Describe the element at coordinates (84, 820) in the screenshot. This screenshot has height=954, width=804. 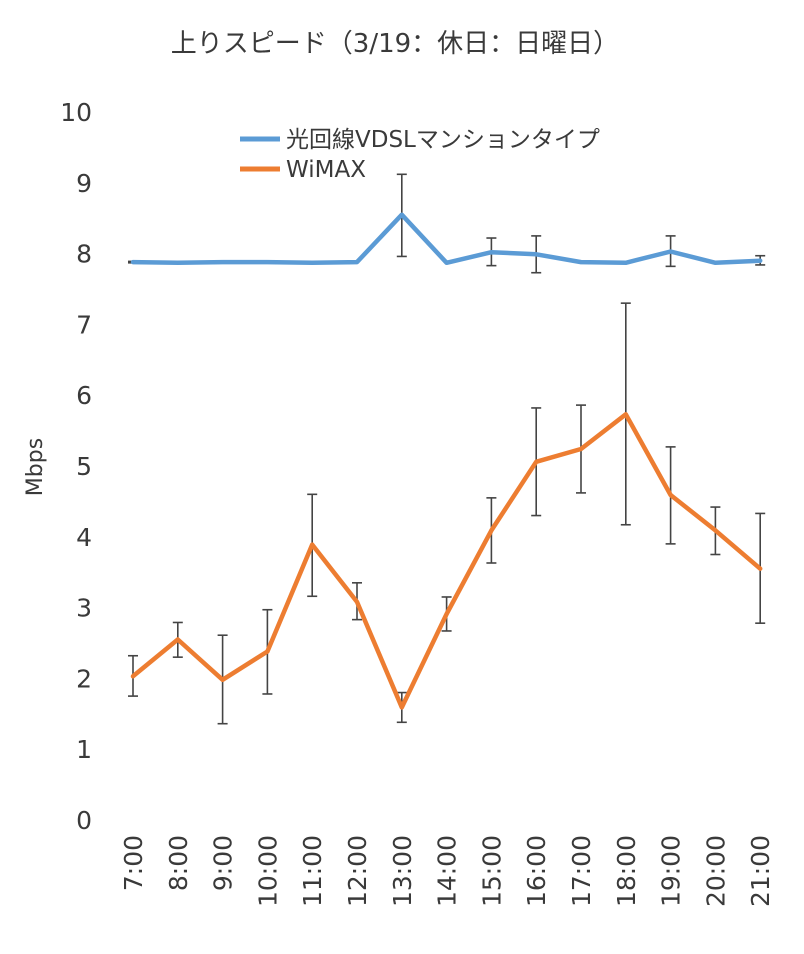
I see `y-tick-label: 0` at that location.